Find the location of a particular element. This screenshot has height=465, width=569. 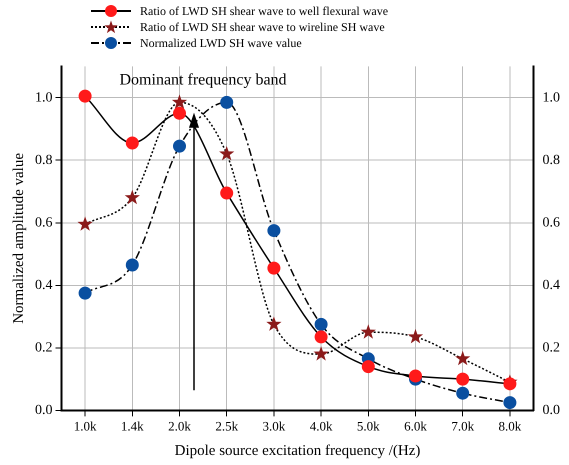

x-tick-label: 8.0k is located at coordinates (510, 426).